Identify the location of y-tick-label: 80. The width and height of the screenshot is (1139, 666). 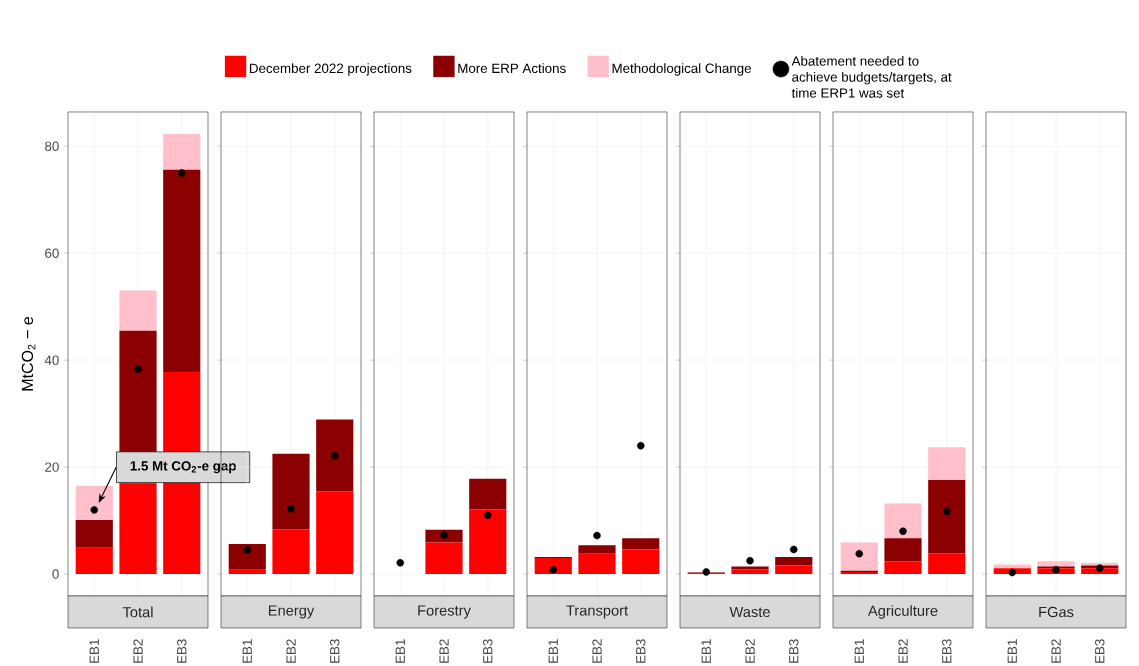
(52, 146).